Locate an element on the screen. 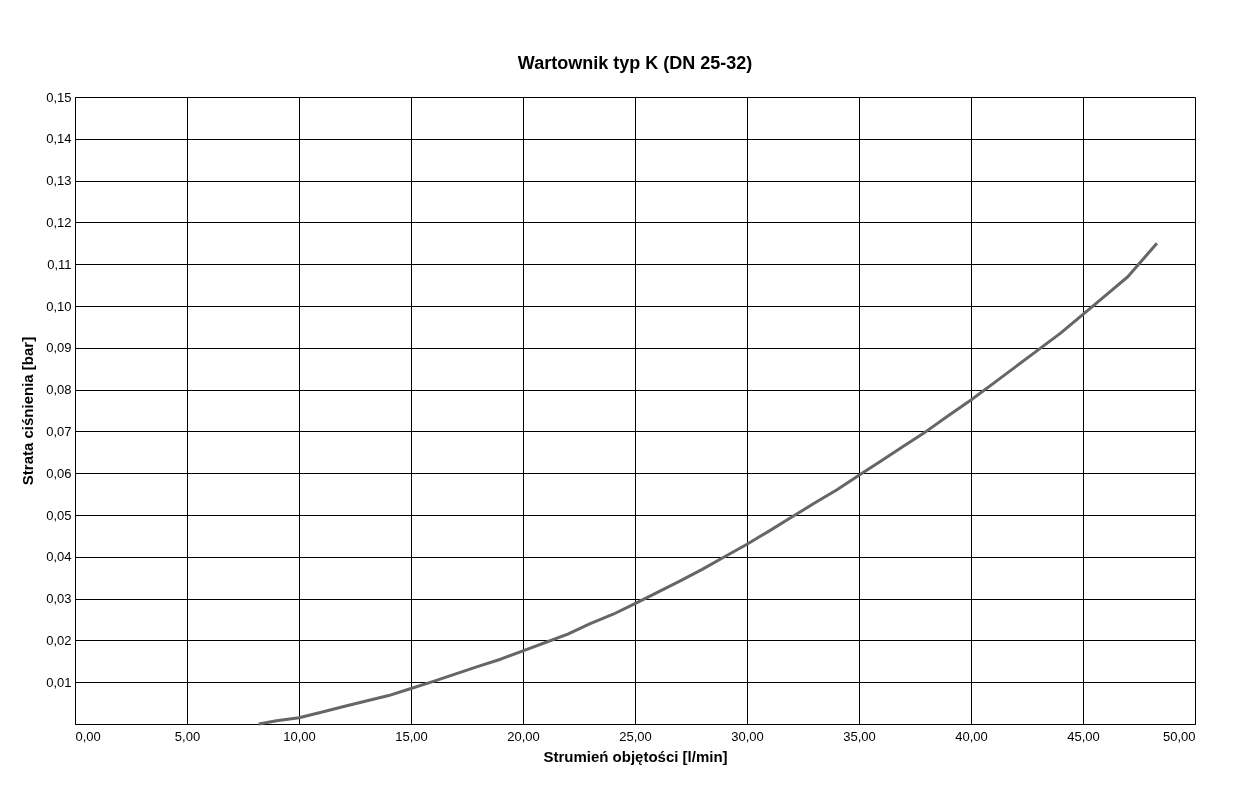 This screenshot has height=801, width=1260. y-tick-label: 0,01 is located at coordinates (59, 682).